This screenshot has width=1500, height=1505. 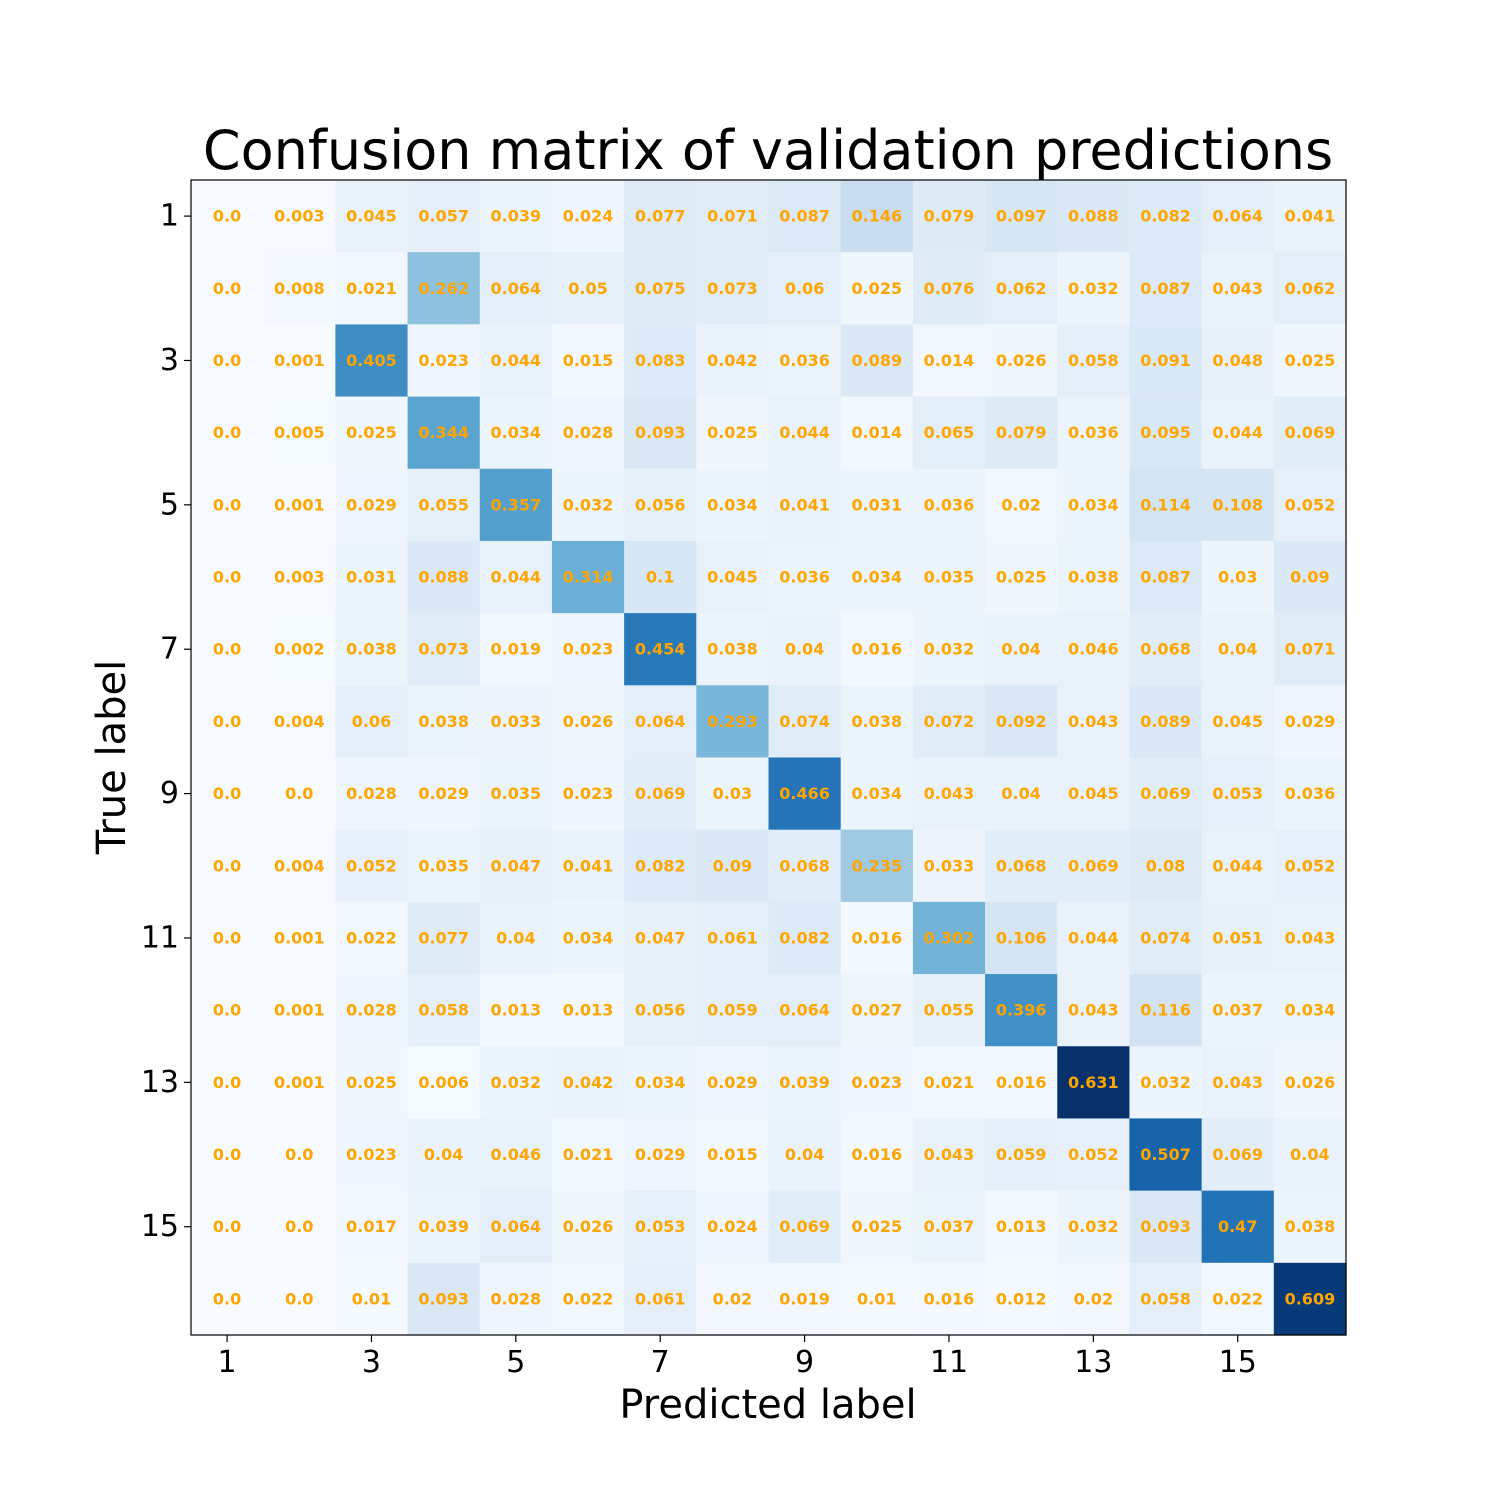 I want to click on cell-value-label: 0.077, so click(x=660, y=216).